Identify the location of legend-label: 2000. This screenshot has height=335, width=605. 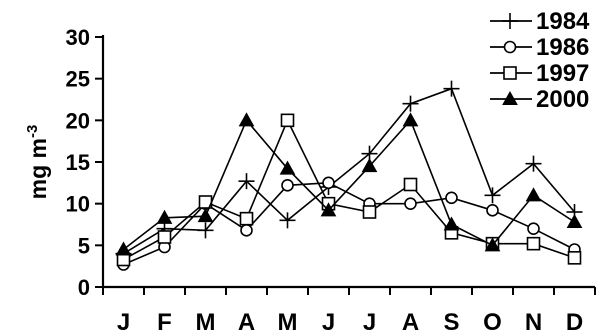
(562, 99).